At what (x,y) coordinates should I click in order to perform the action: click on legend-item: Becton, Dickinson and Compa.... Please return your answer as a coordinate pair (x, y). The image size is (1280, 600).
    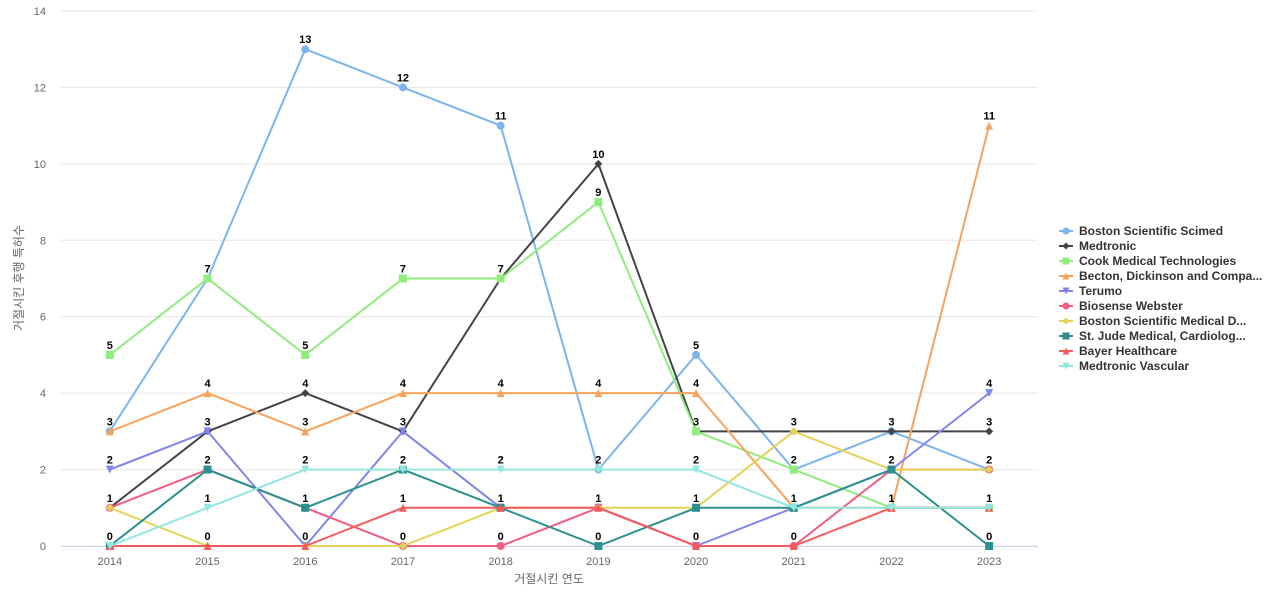
    Looking at the image, I should click on (1160, 276).